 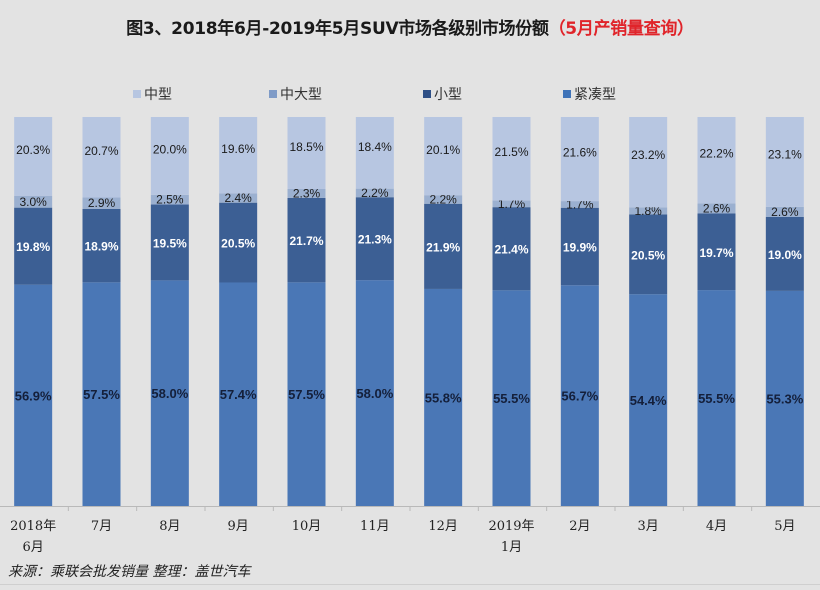 I want to click on x-tick-label-6: 12月, so click(x=443, y=526).